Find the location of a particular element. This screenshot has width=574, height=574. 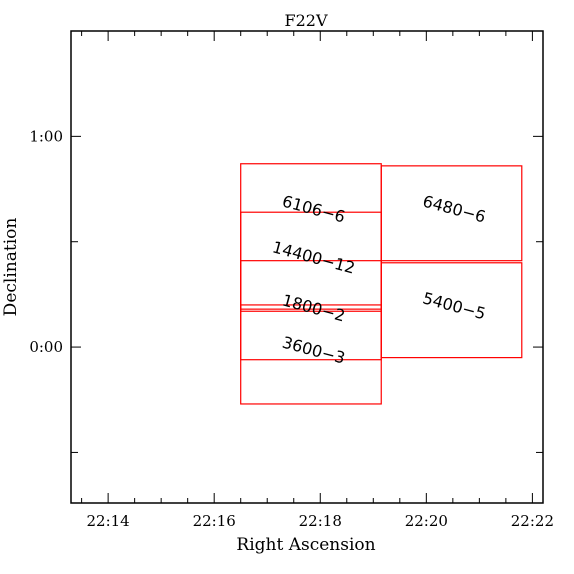

x-tick-label: 22:22 is located at coordinates (532, 521).